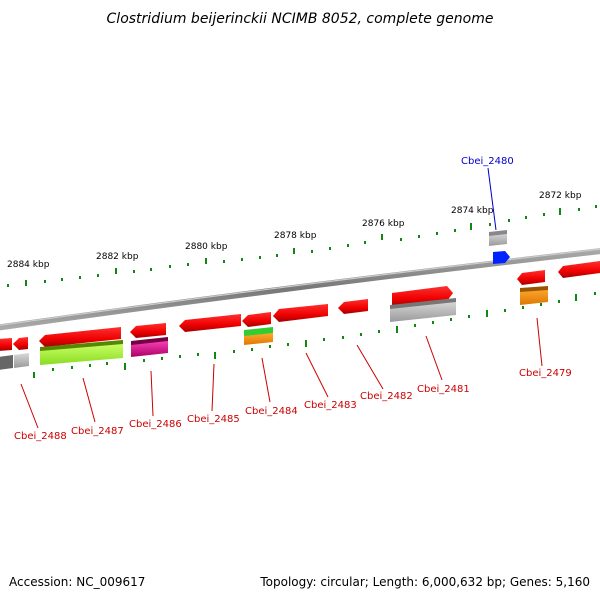 The width and height of the screenshot is (600, 600). Describe the element at coordinates (423, 310) in the screenshot. I see `feature-cbei-2481-grey` at that location.